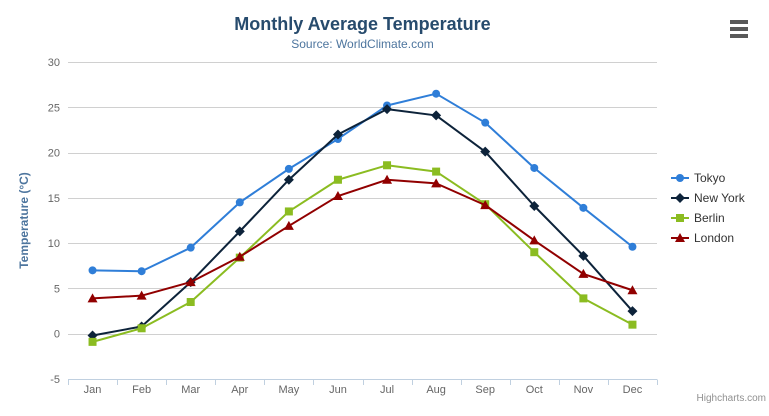 Image resolution: width=769 pixels, height=416 pixels. Describe the element at coordinates (632, 290) in the screenshot. I see `point-london-dec` at that location.